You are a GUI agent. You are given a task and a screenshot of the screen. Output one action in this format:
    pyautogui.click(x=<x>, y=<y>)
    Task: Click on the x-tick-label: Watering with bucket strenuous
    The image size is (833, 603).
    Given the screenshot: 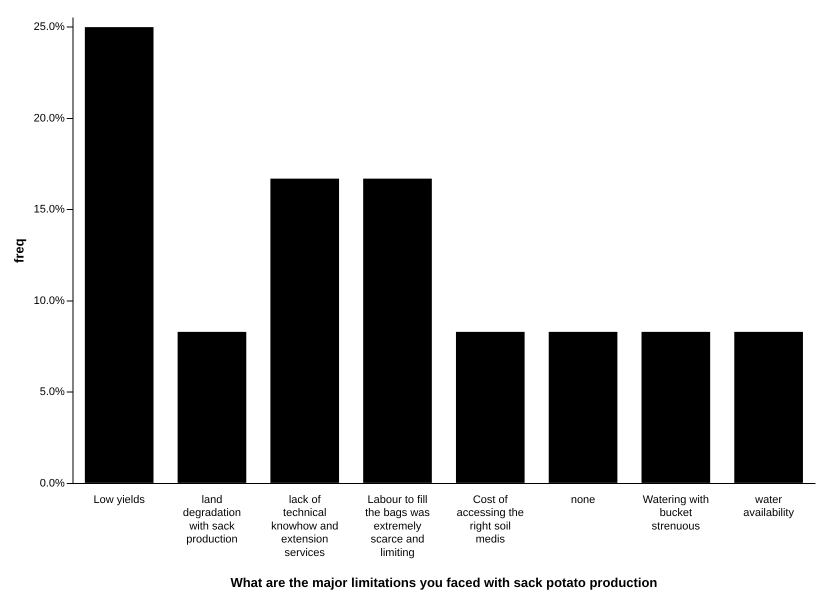 What is the action you would take?
    pyautogui.click(x=675, y=513)
    